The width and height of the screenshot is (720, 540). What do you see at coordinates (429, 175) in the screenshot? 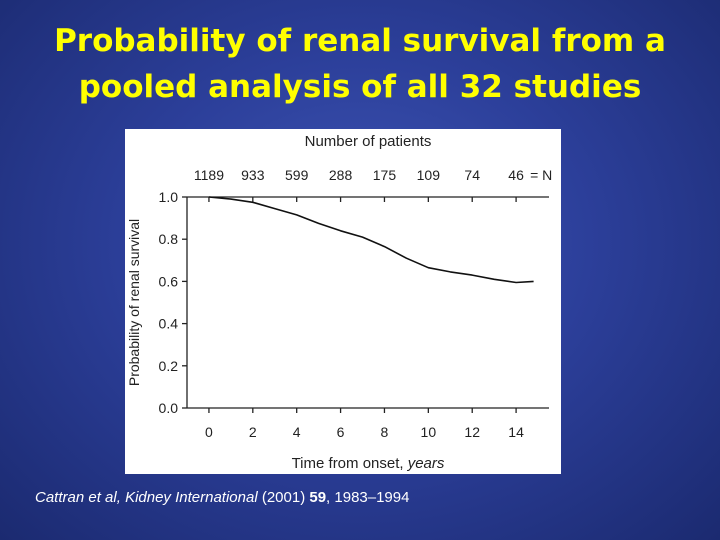
I see `at-risk-10: 109` at bounding box center [429, 175].